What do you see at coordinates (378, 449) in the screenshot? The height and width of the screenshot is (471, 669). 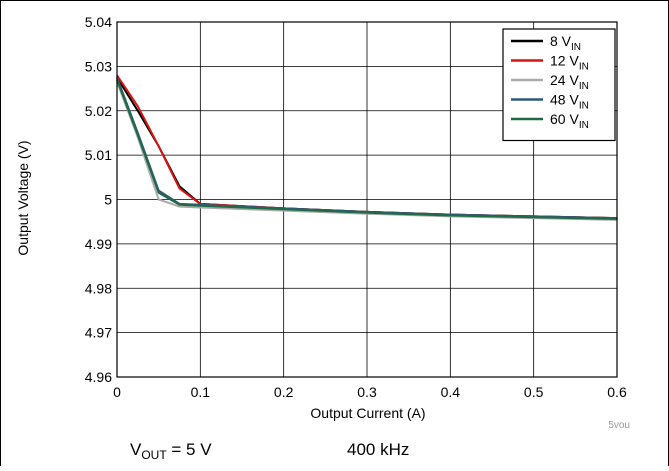 I see `frequency-condition: 400 kHz` at bounding box center [378, 449].